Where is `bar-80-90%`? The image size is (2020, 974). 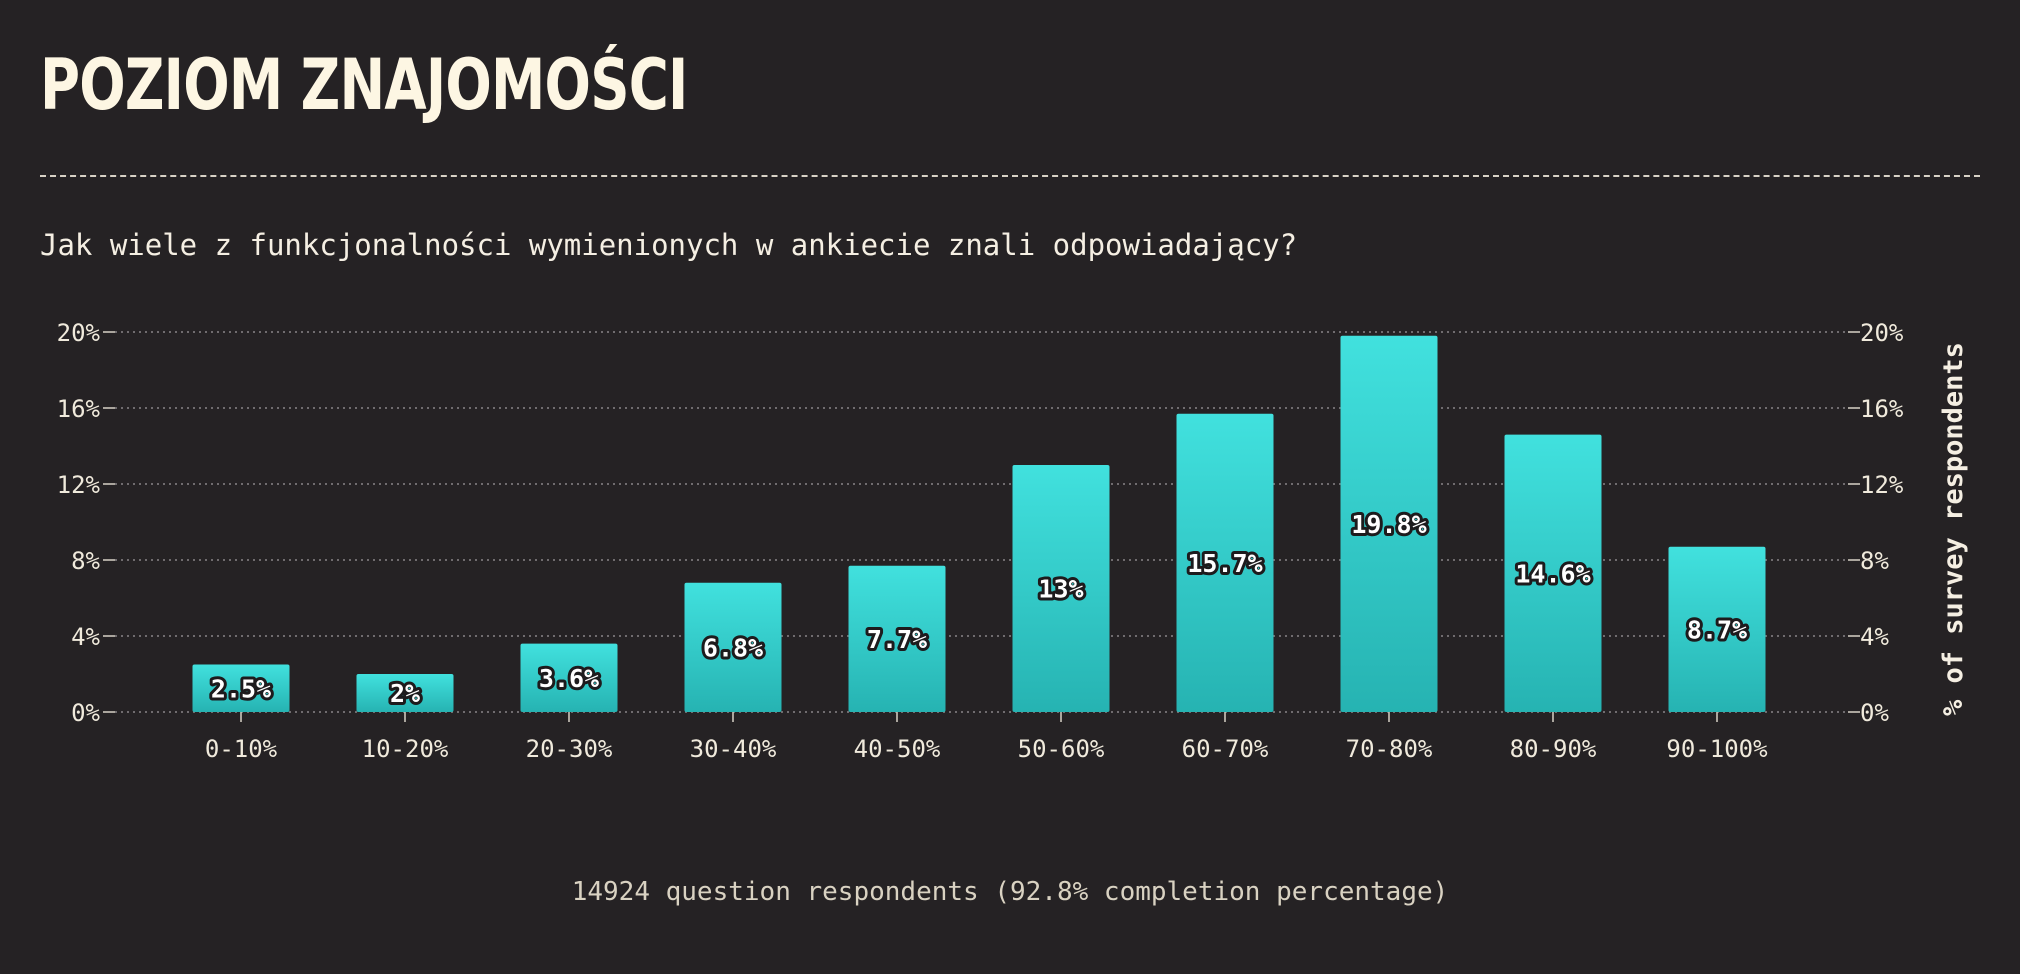 bar-80-90% is located at coordinates (1553, 573).